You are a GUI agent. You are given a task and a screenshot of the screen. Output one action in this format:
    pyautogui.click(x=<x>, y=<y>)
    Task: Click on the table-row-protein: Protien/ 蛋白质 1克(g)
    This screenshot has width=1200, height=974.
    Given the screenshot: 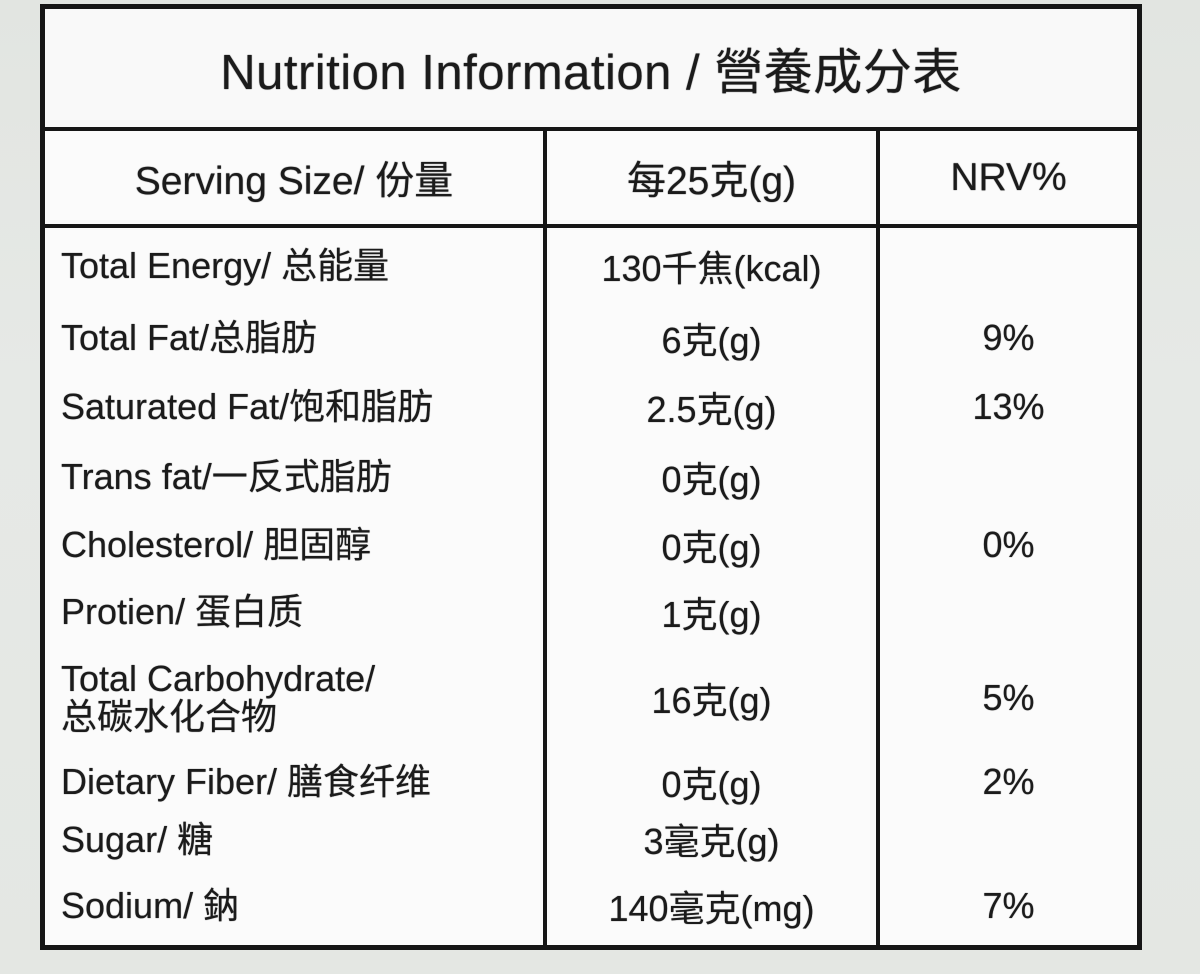 What is the action you would take?
    pyautogui.click(x=591, y=611)
    